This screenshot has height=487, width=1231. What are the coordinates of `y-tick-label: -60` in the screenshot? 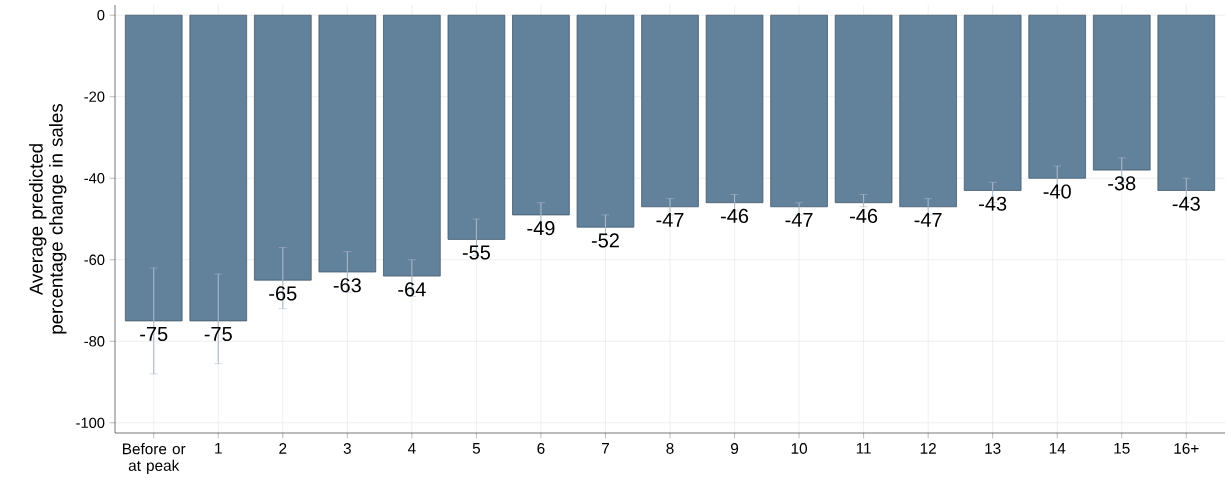 It's located at (94, 259).